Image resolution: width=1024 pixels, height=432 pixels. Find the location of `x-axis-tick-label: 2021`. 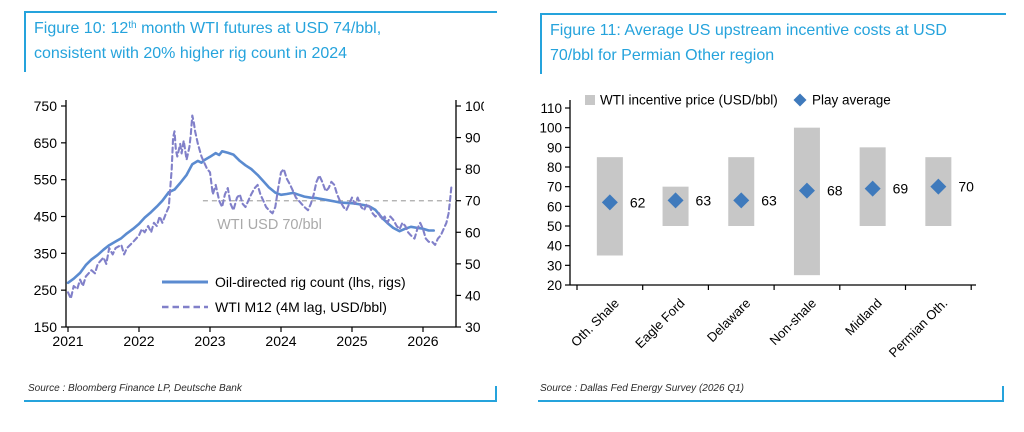

x-axis-tick-label: 2021 is located at coordinates (67, 341).